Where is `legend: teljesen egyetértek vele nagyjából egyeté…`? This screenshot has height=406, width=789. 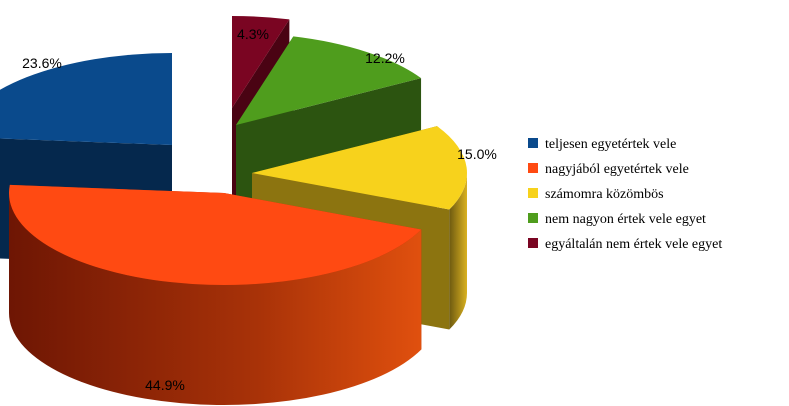 legend: teljesen egyetértek vele nagyjából egyeté… is located at coordinates (625, 194).